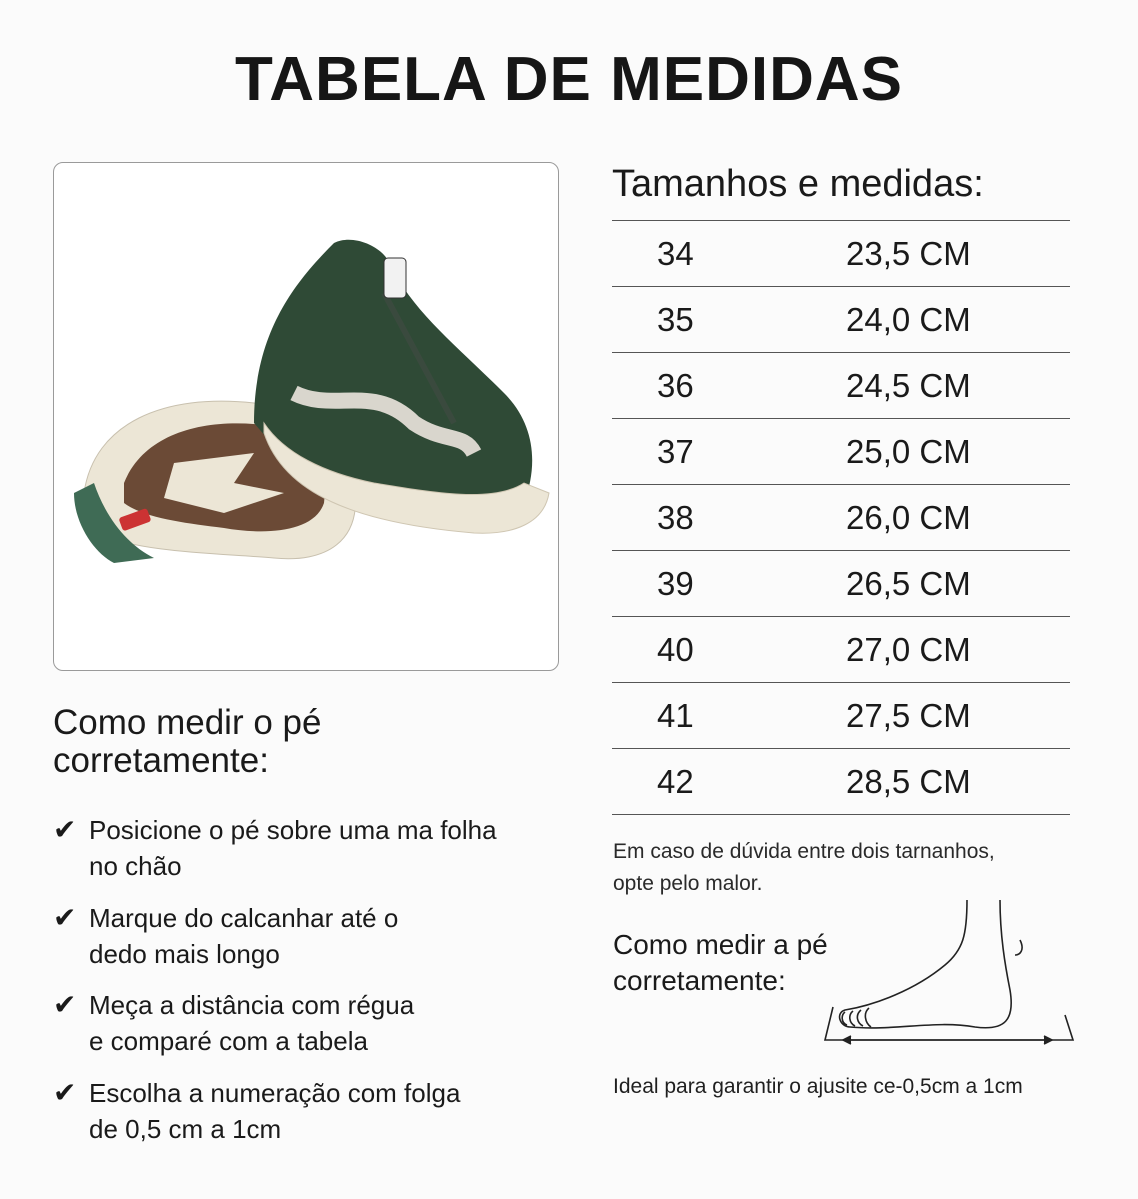 The width and height of the screenshot is (1138, 1199). I want to click on step-text: dedo mais longo, so click(184, 954).